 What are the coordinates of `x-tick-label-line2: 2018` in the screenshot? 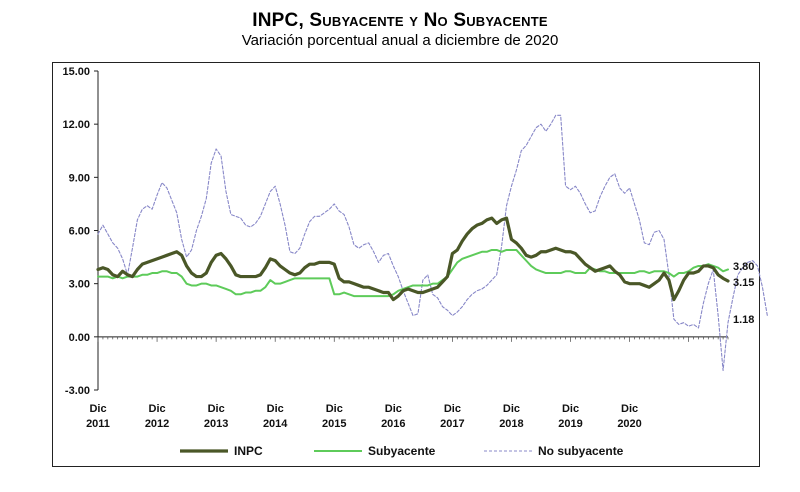 It's located at (511, 424).